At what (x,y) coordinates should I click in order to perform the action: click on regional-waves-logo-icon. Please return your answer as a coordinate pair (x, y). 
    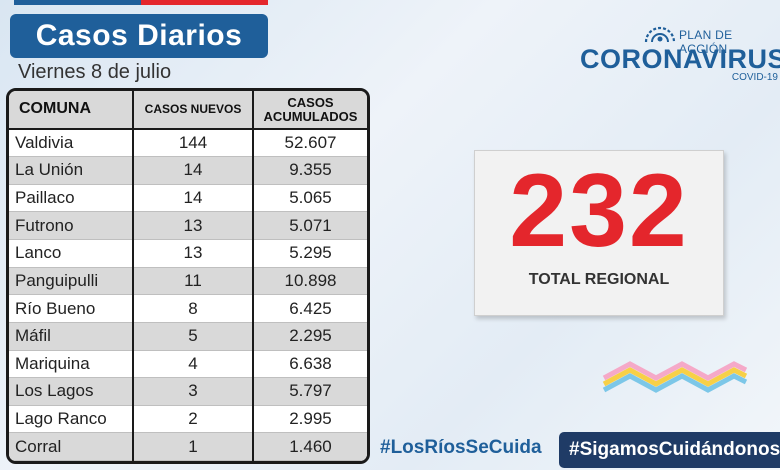
    Looking at the image, I should click on (675, 377).